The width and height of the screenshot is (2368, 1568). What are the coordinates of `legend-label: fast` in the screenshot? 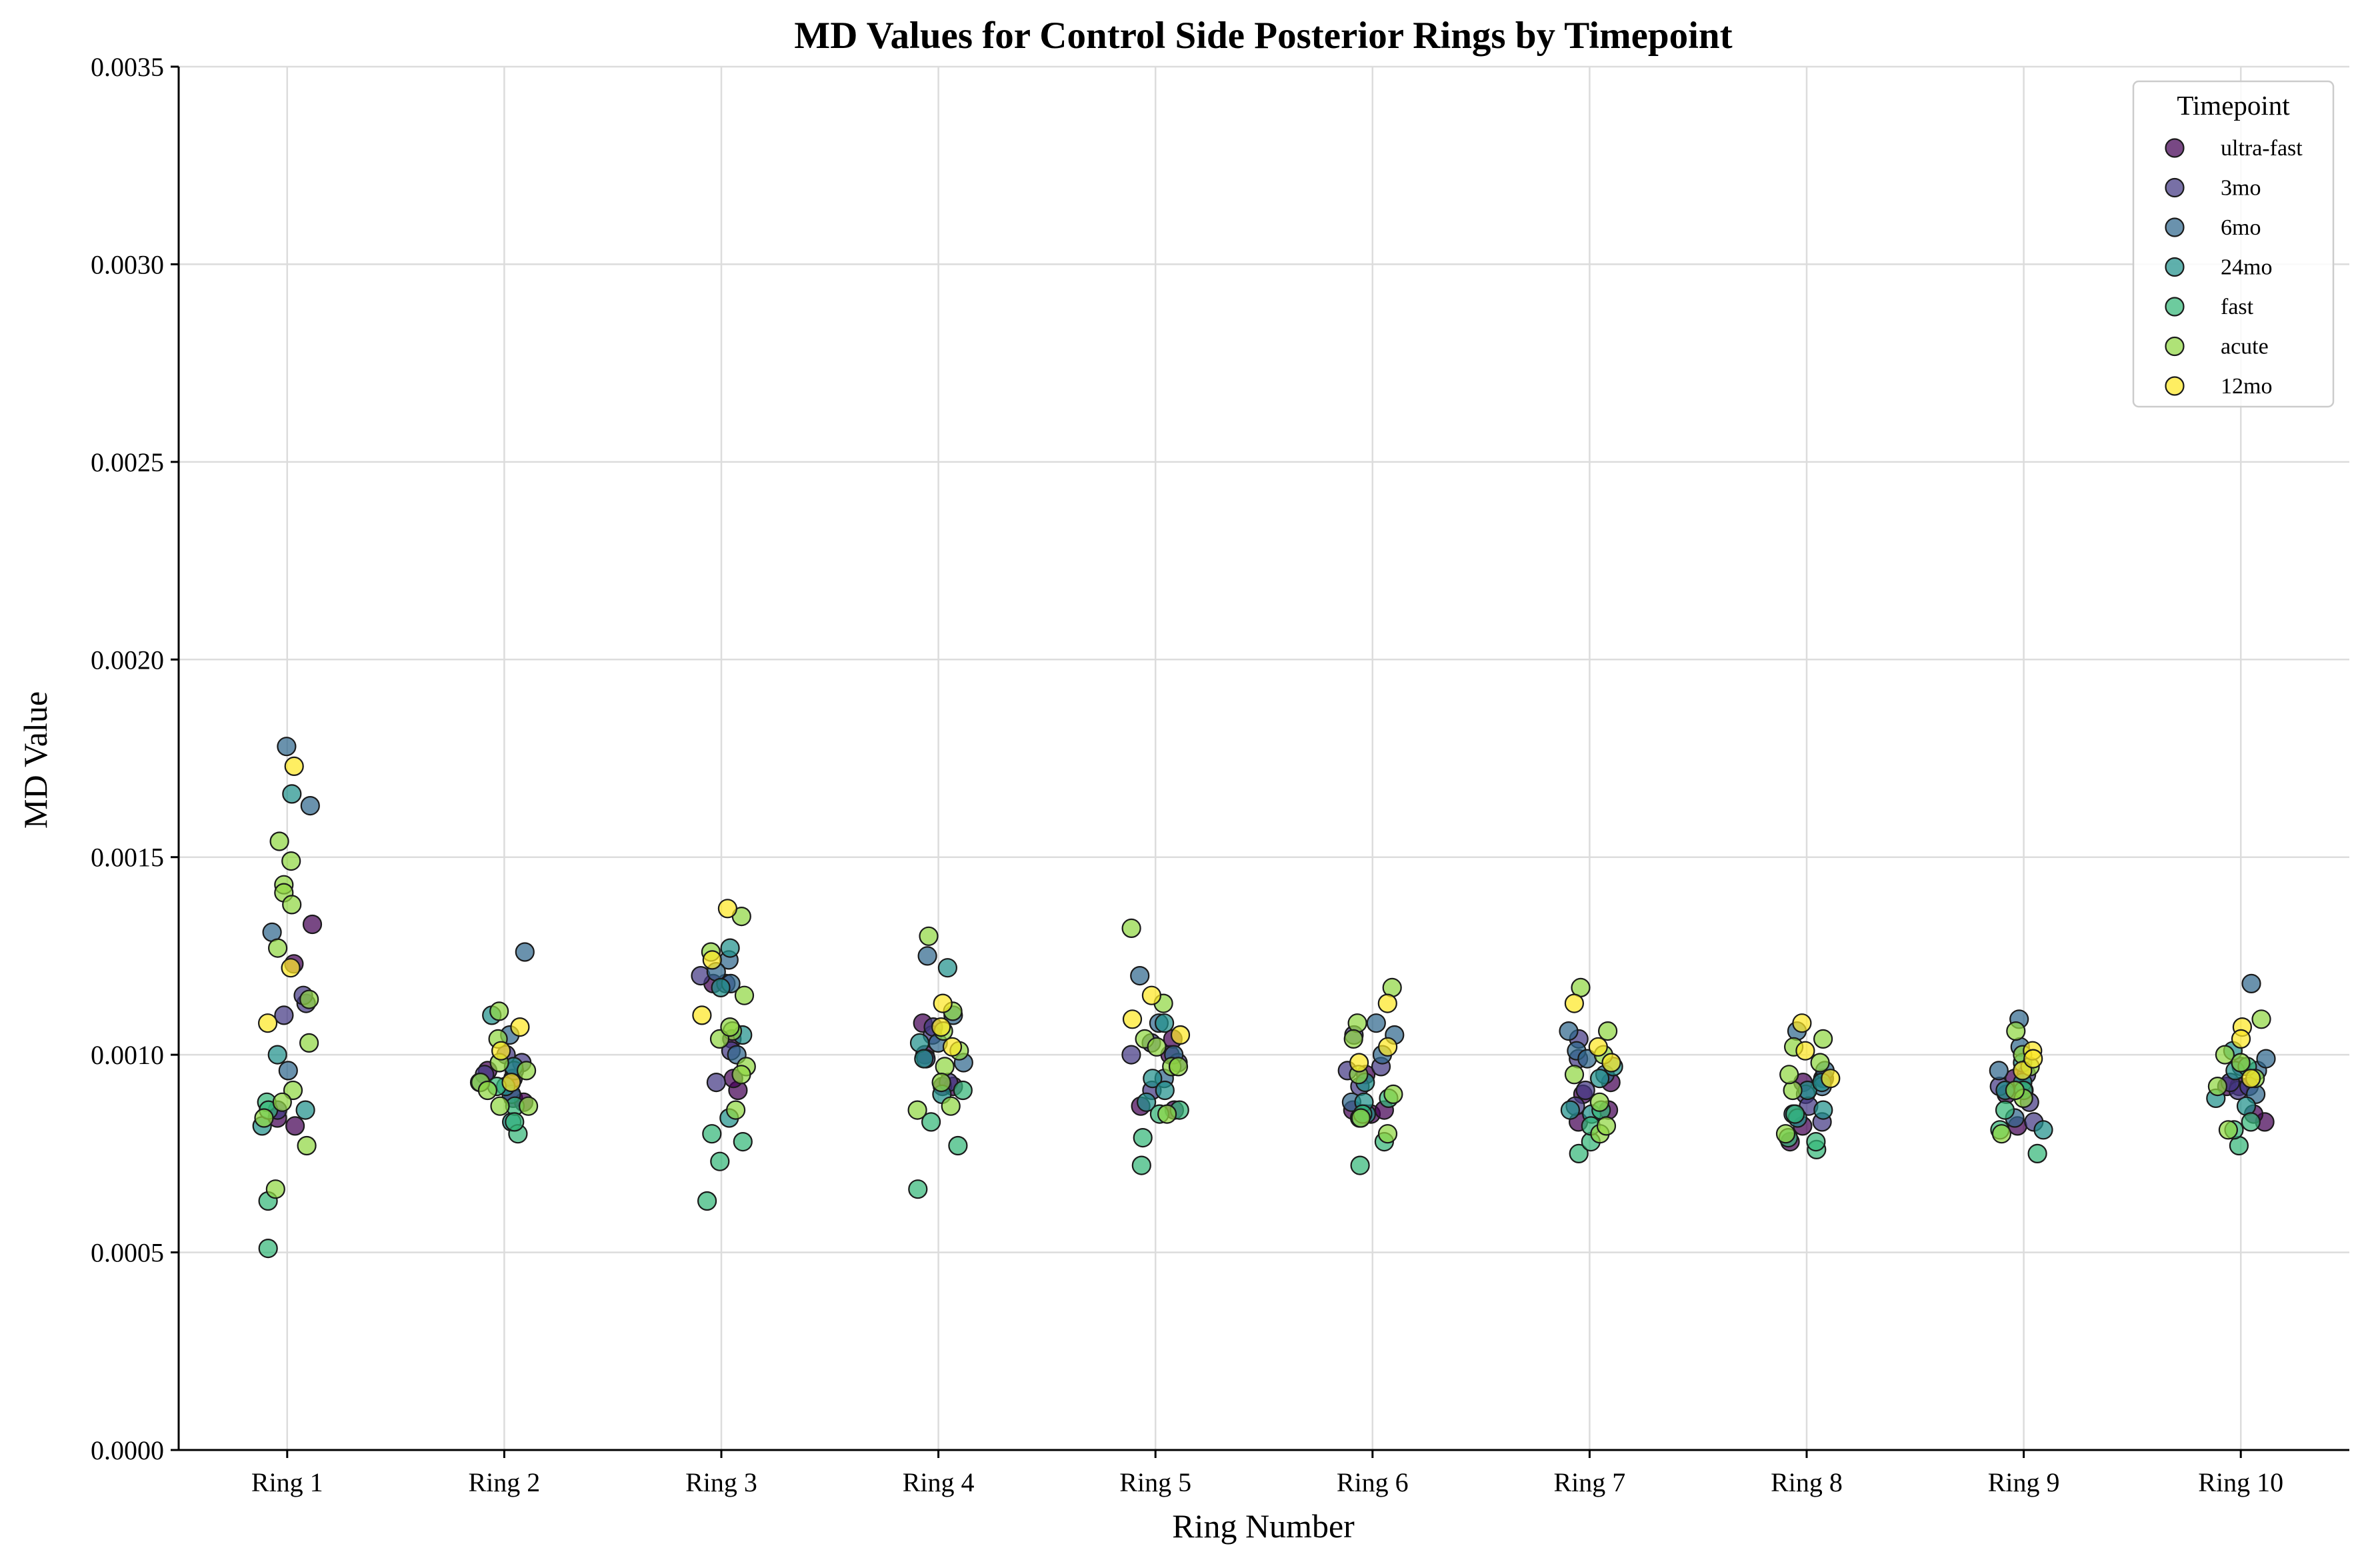 It's located at (2237, 307).